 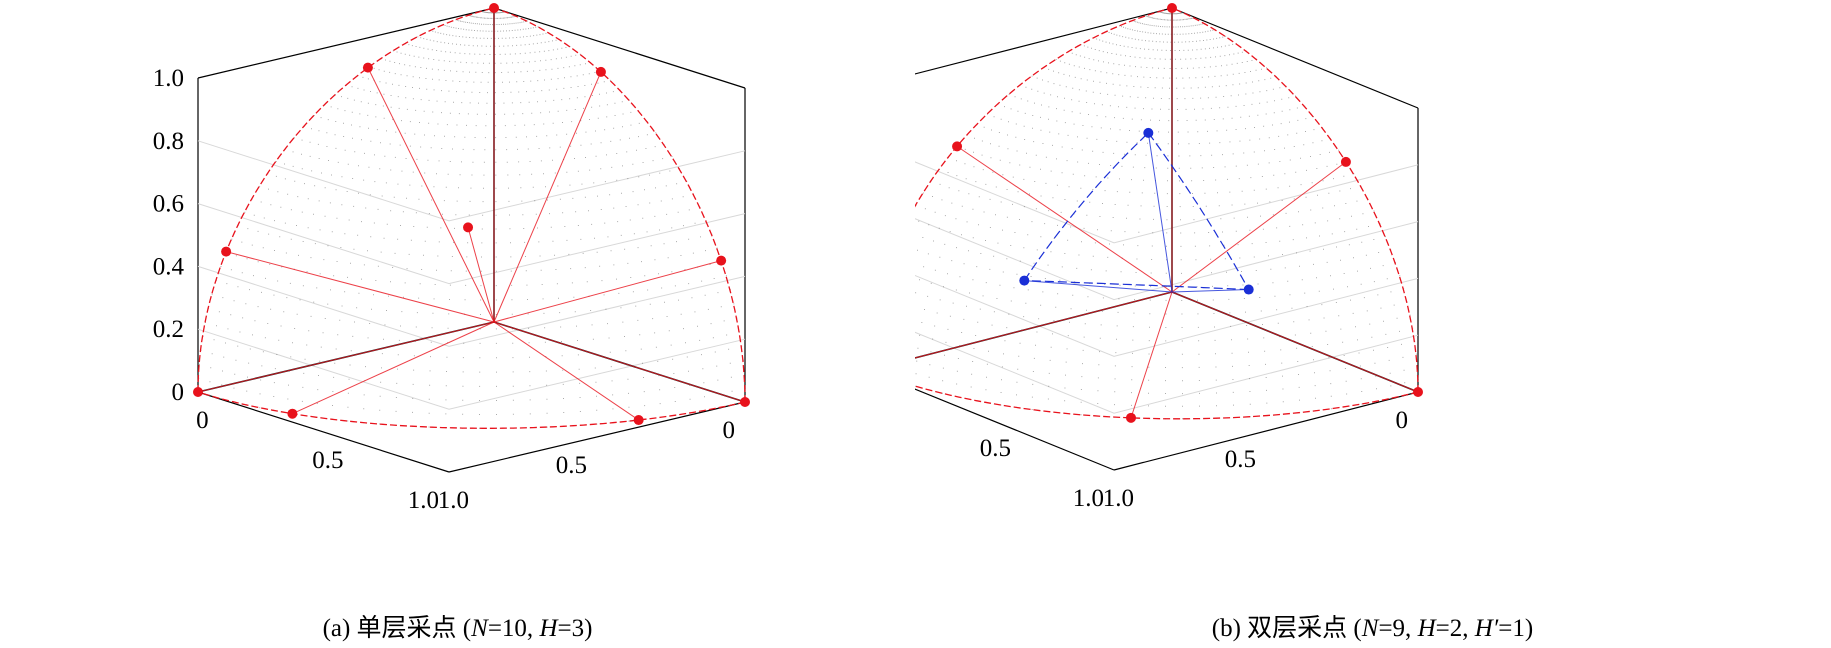 What do you see at coordinates (168, 329) in the screenshot?
I see `z-tick-label-a-1: 0.2` at bounding box center [168, 329].